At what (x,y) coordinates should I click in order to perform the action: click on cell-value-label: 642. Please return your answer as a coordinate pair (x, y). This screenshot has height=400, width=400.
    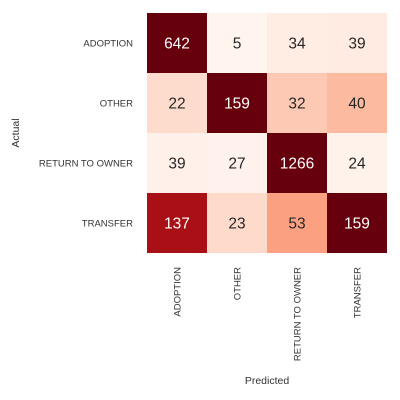
    Looking at the image, I should click on (177, 44).